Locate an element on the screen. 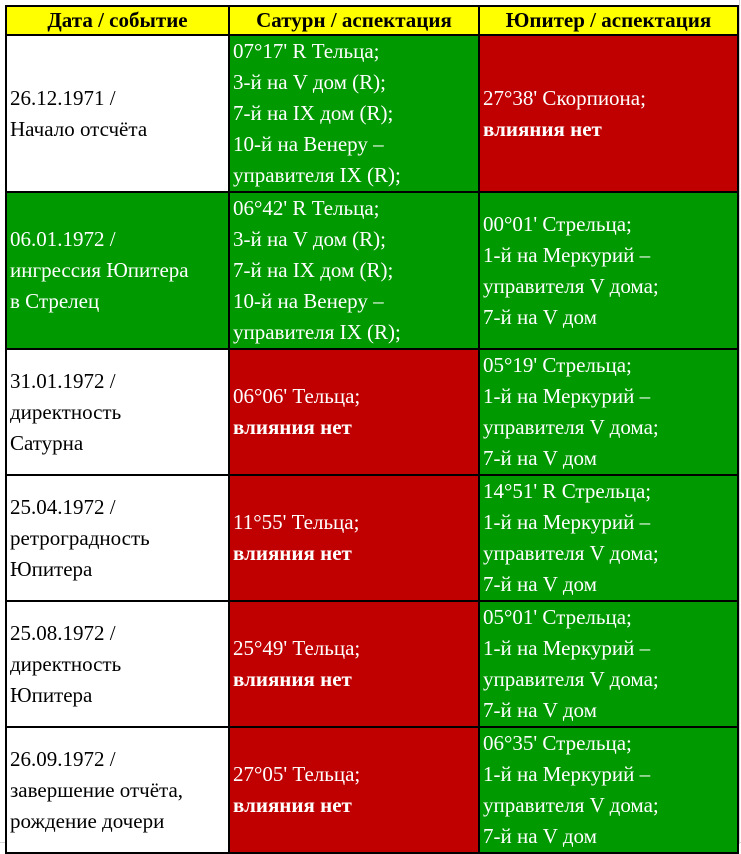  cell-line: 26.12.1971 / is located at coordinates (63, 97).